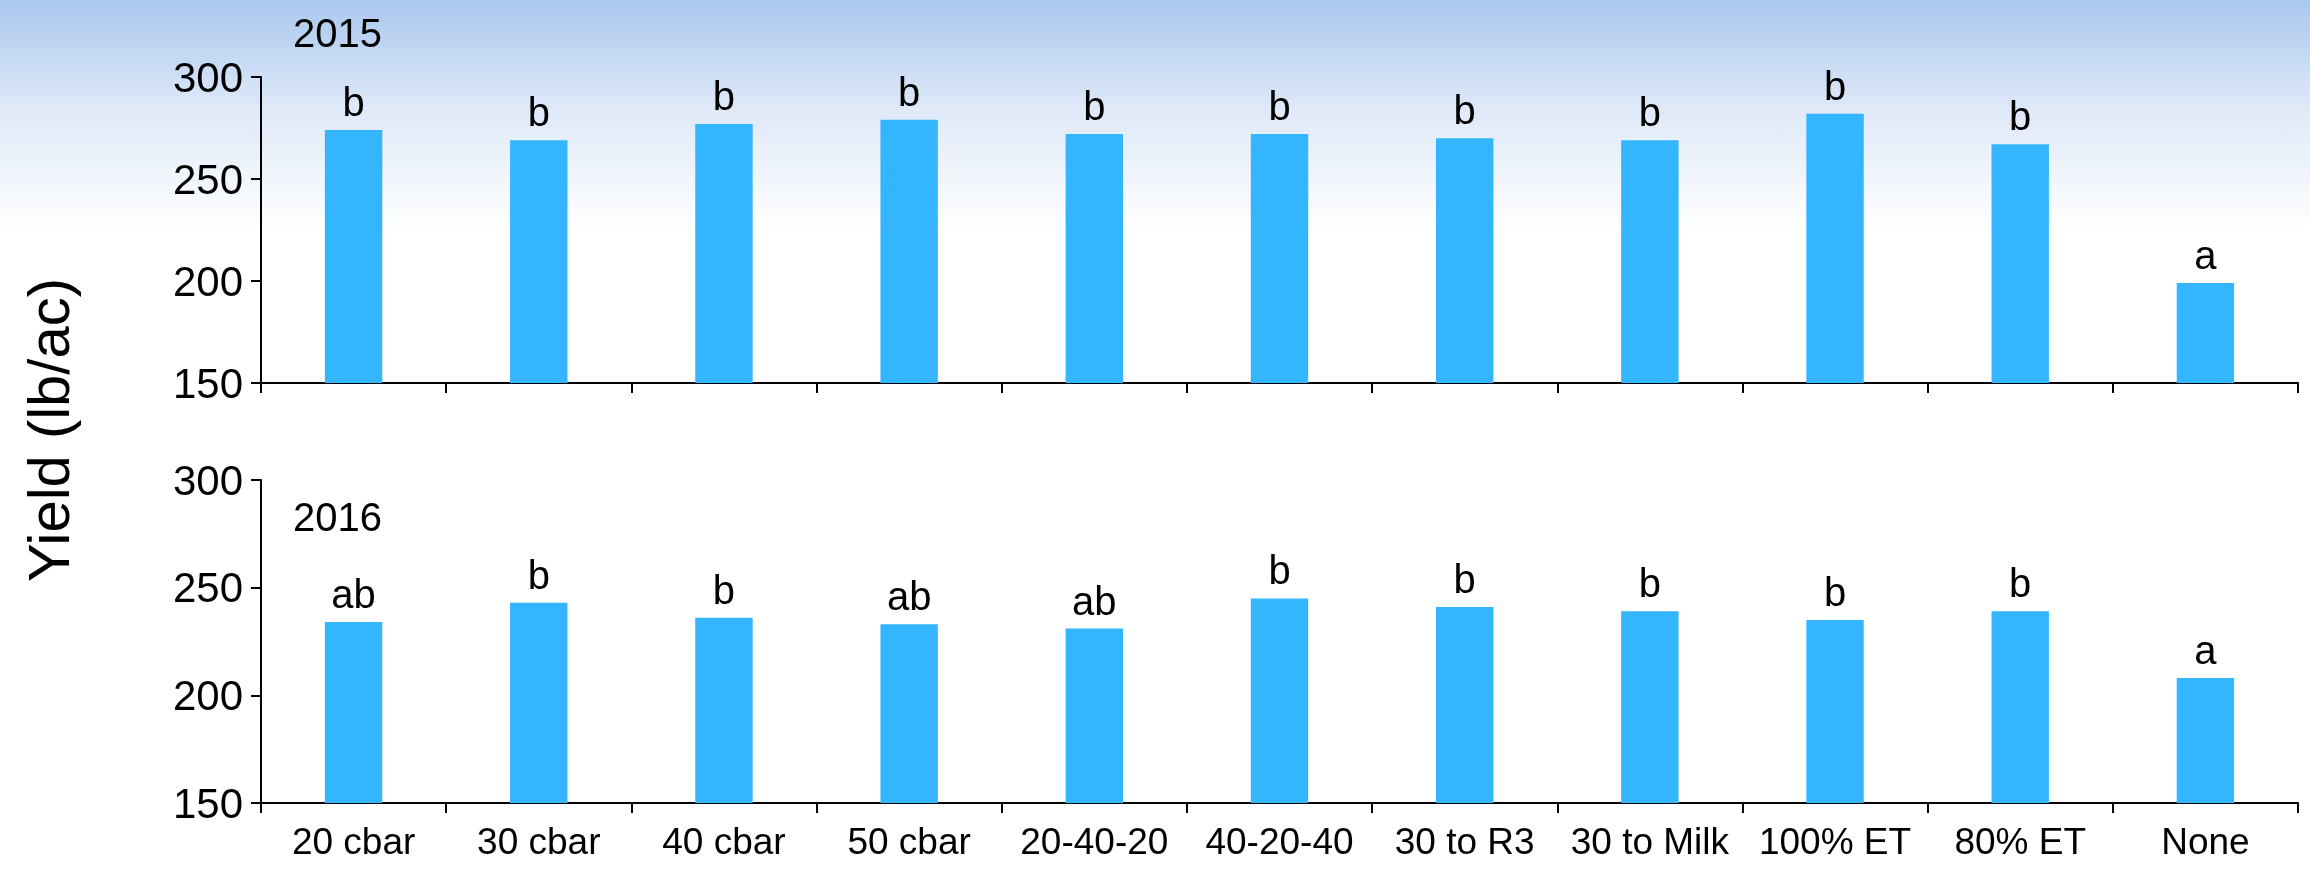  I want to click on x-tick-label: 20-40-20, so click(1094, 841).